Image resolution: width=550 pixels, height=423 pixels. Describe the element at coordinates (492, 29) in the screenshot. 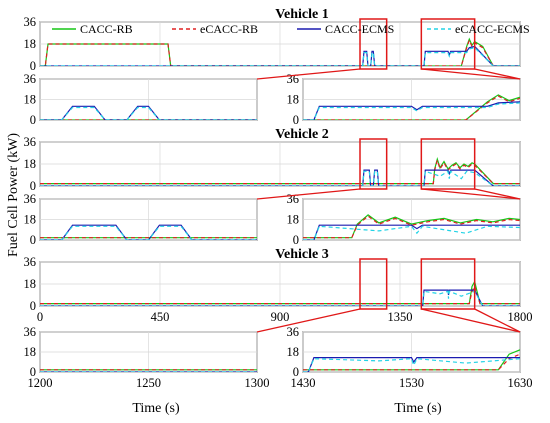

I see `legend-label-ecacc-ecms: eCACC-ECMS` at that location.